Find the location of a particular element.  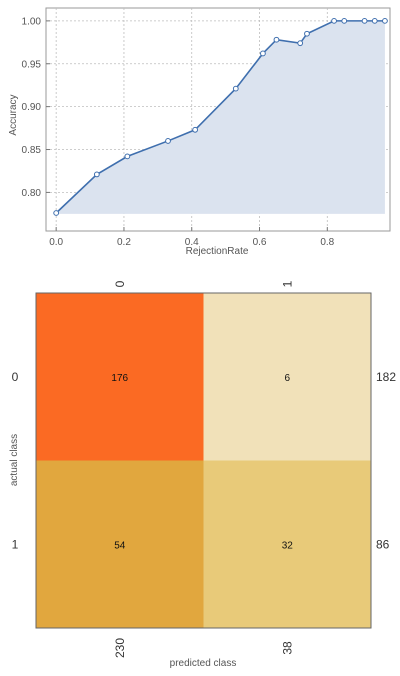

x-tick-label-0: 0.0 is located at coordinates (56, 242).